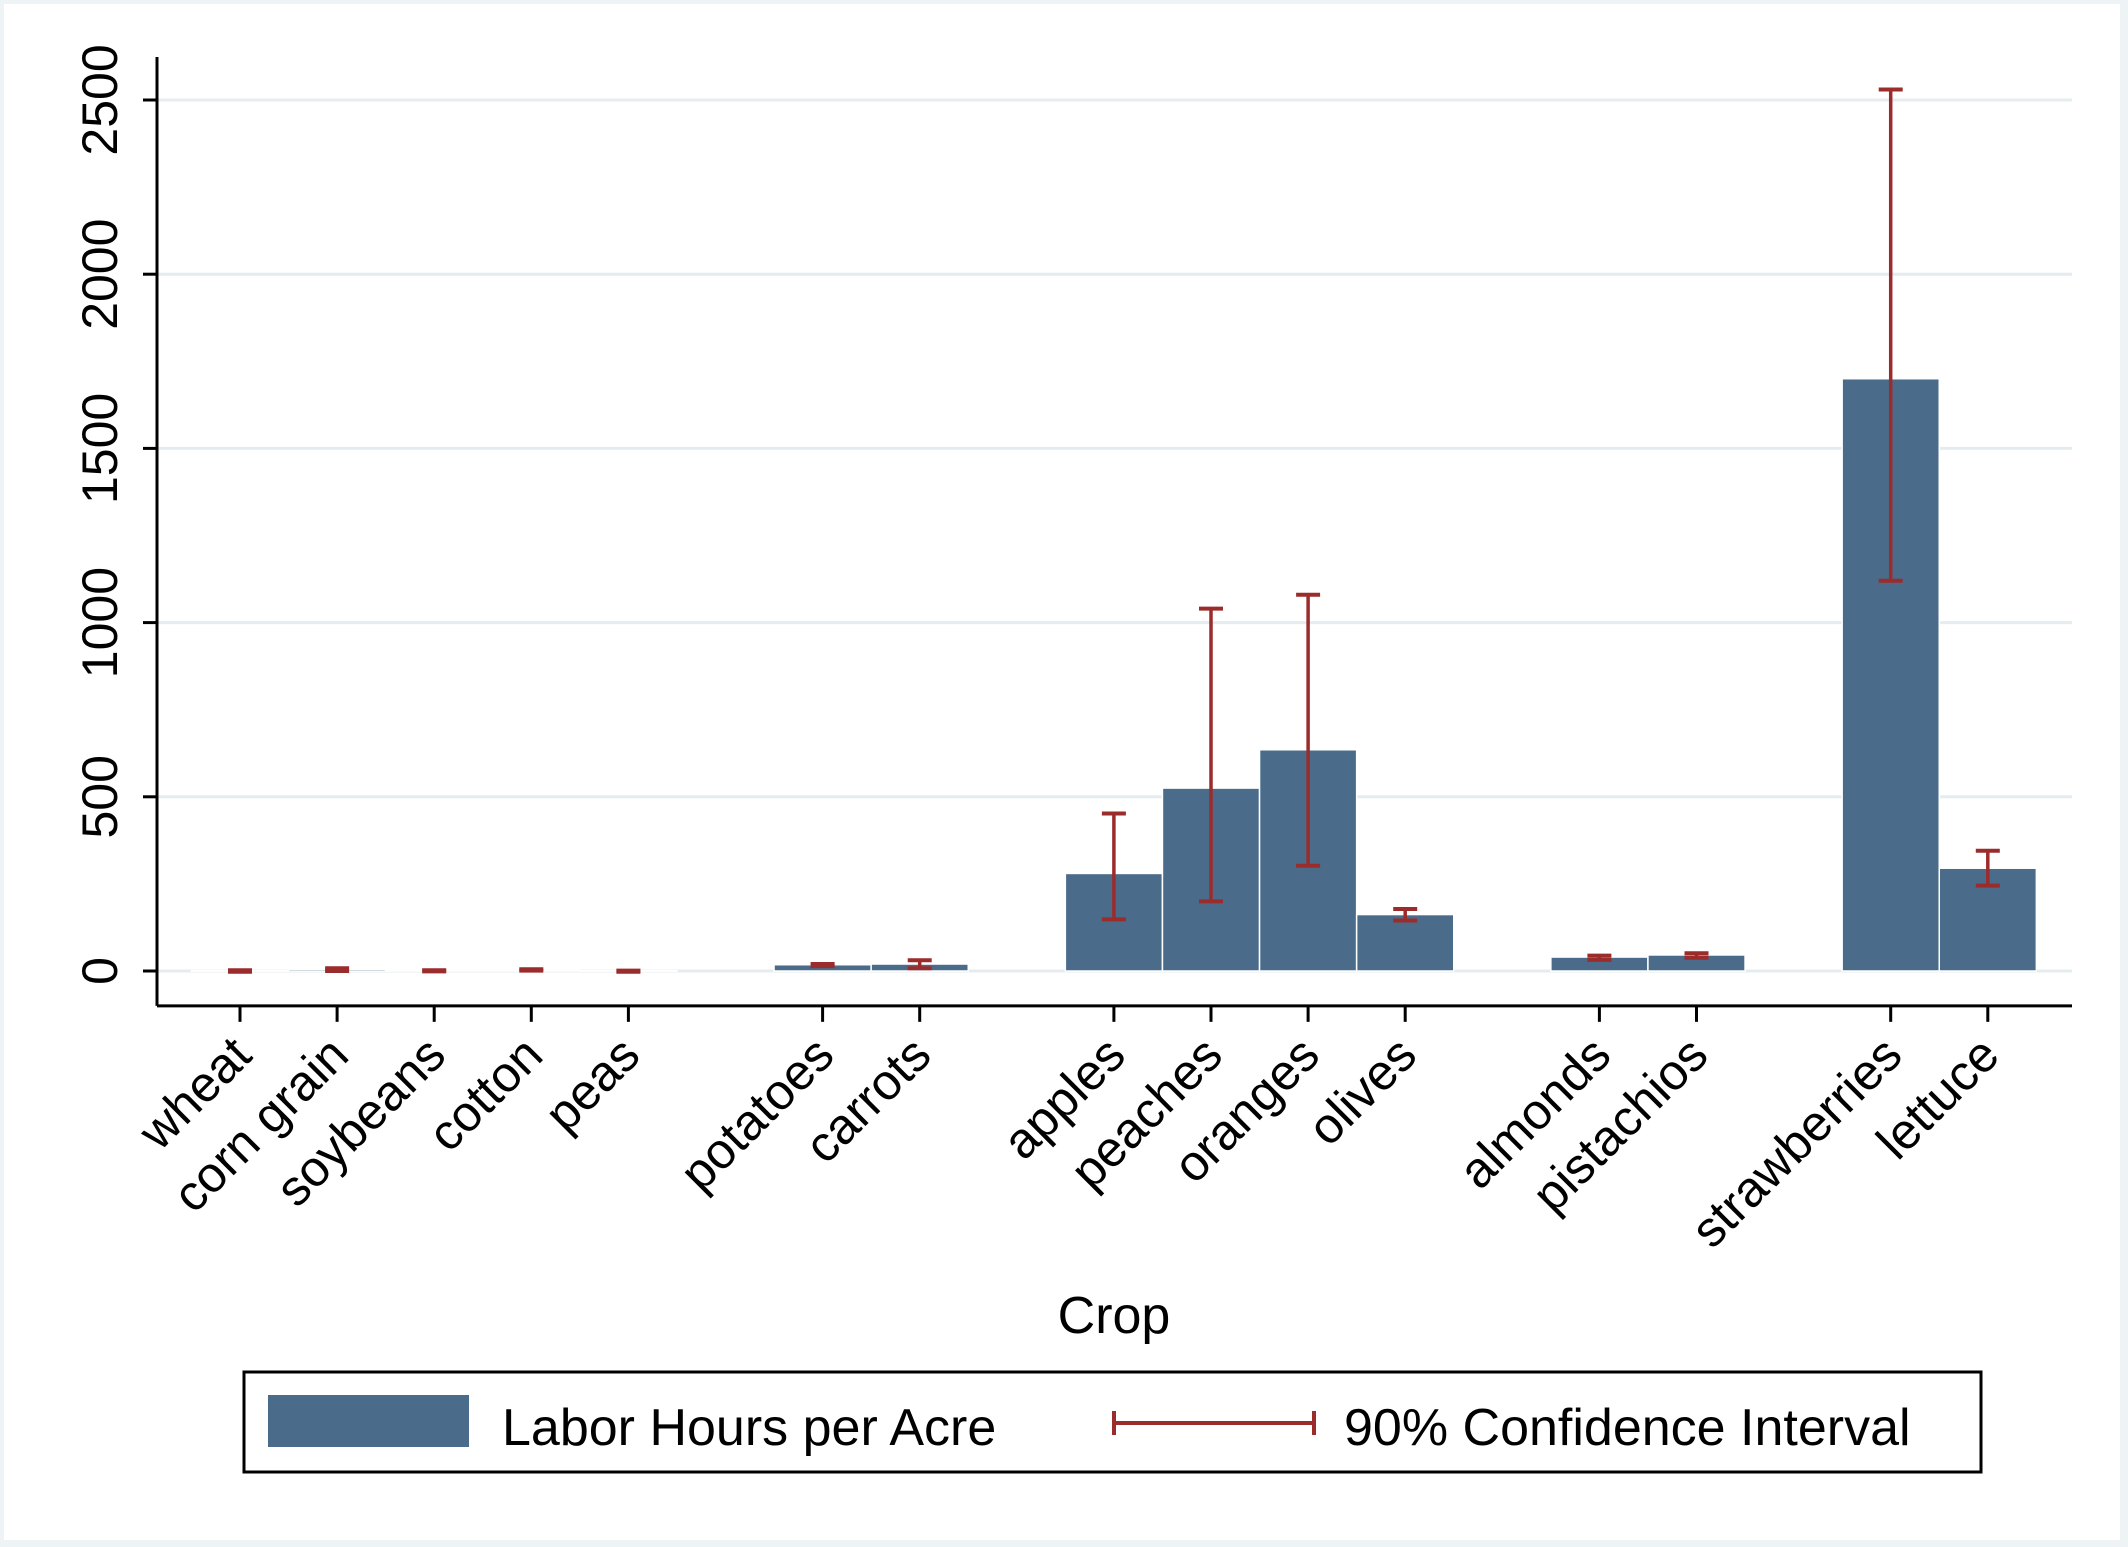 The image size is (2128, 1547). What do you see at coordinates (100, 99) in the screenshot?
I see `y-tick-label: 2500` at bounding box center [100, 99].